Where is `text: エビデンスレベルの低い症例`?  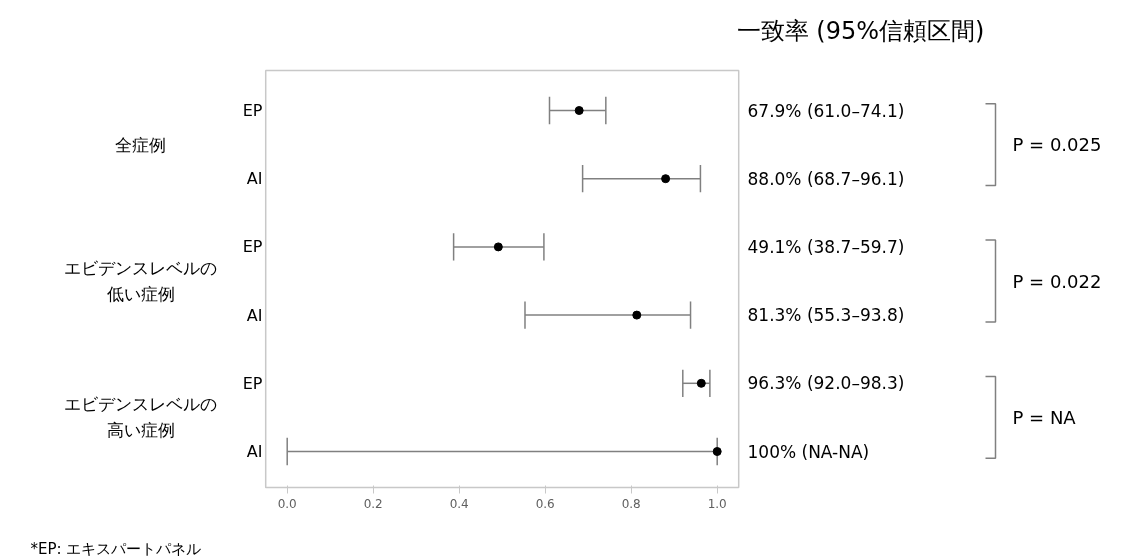
text: エビデンスレベルの低い症例 is located at coordinates (140, 281).